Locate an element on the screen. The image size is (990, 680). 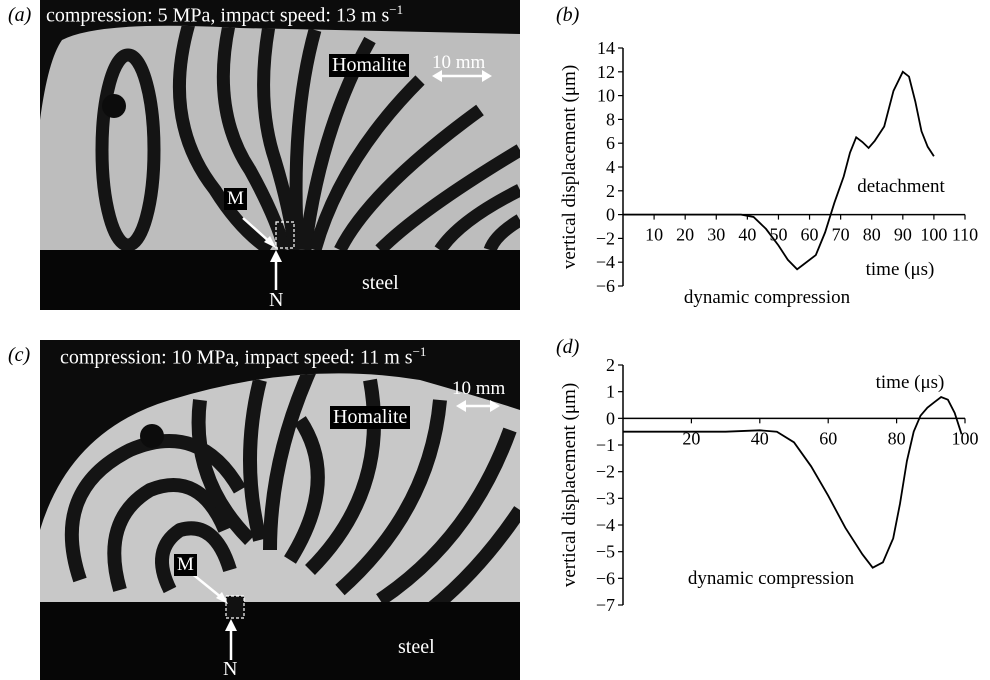
y-tick-label: 14 is located at coordinates (606, 48).